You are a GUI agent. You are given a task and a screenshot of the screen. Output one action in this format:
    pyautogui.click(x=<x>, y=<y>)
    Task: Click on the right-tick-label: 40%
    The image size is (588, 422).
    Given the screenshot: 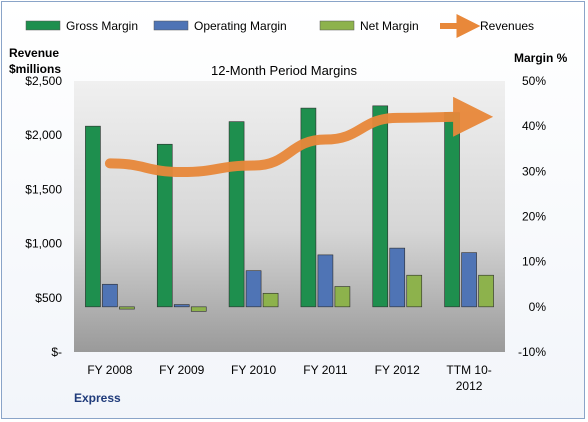 What is the action you would take?
    pyautogui.click(x=534, y=126)
    